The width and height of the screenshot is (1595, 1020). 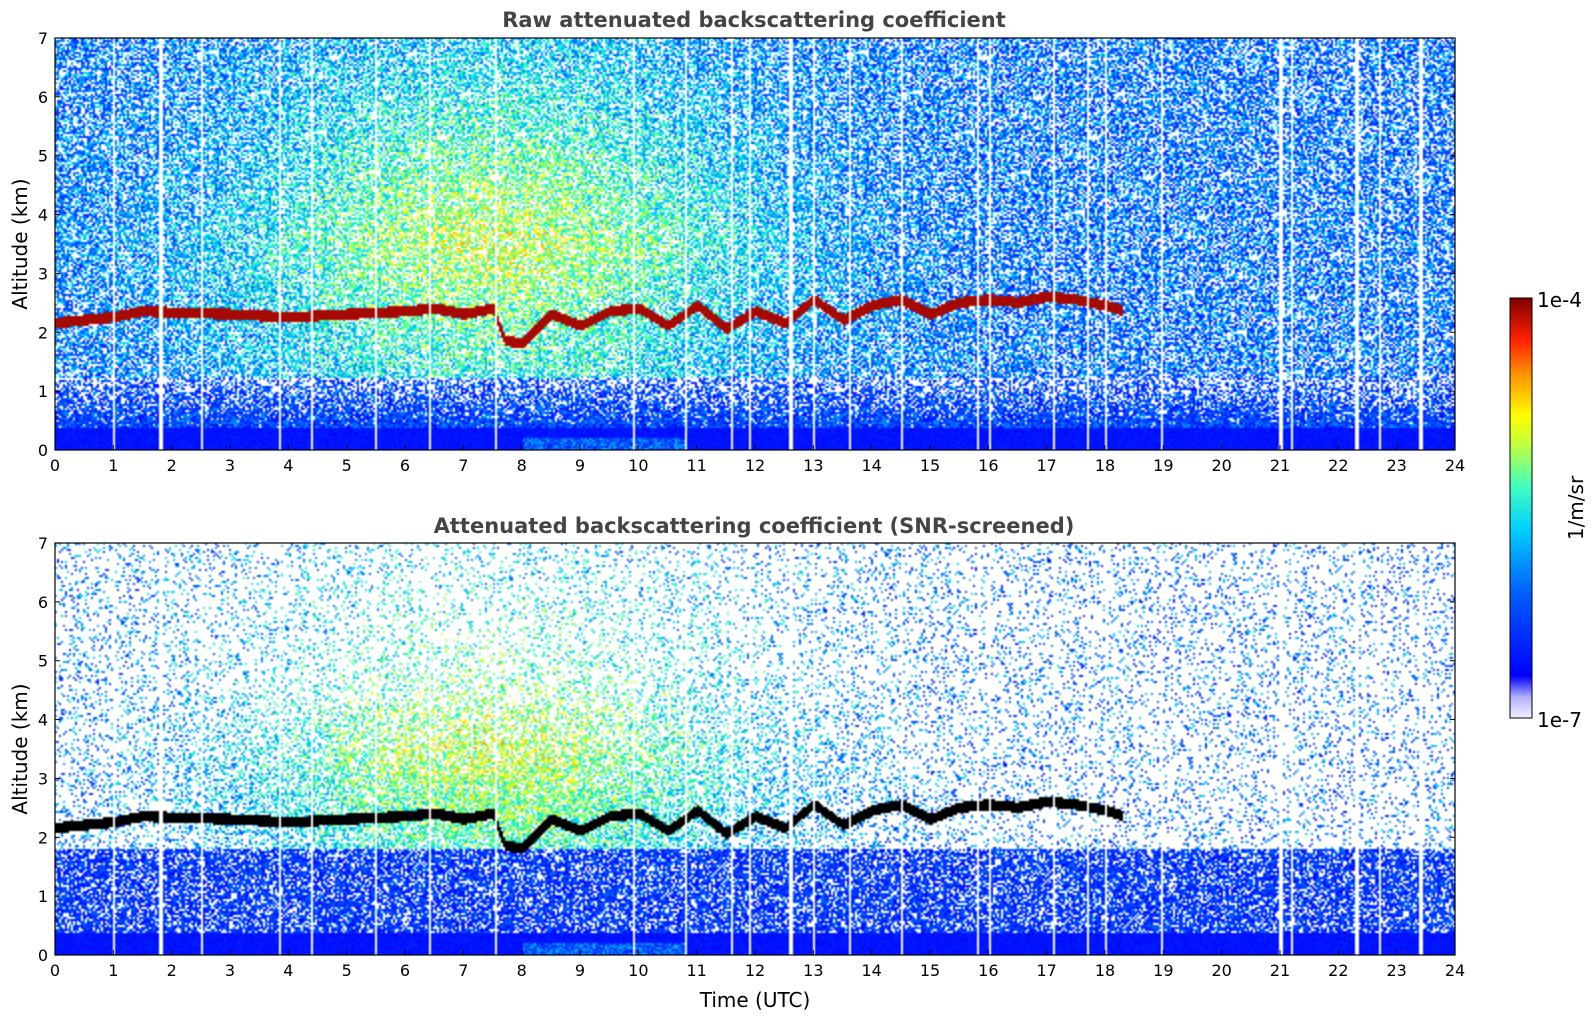 I want to click on colorbar-max-label: 1e-4, so click(x=1559, y=300).